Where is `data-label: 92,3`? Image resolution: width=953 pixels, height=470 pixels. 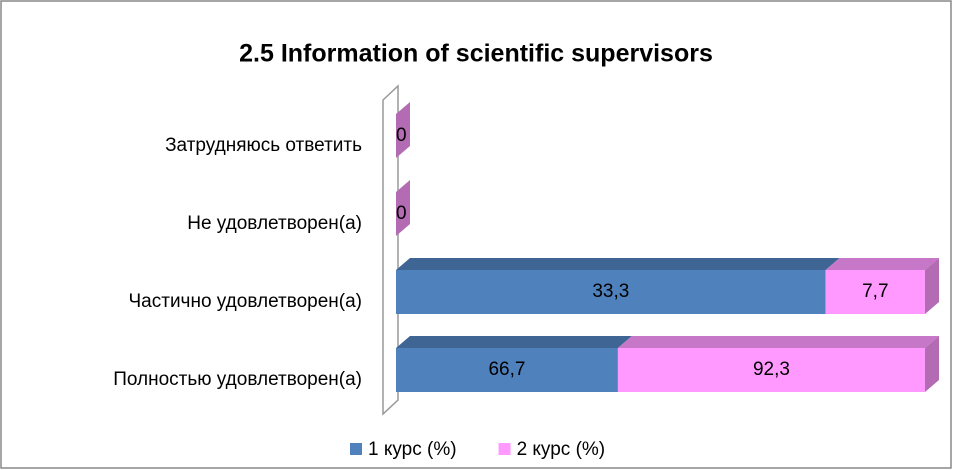 data-label: 92,3 is located at coordinates (771, 369).